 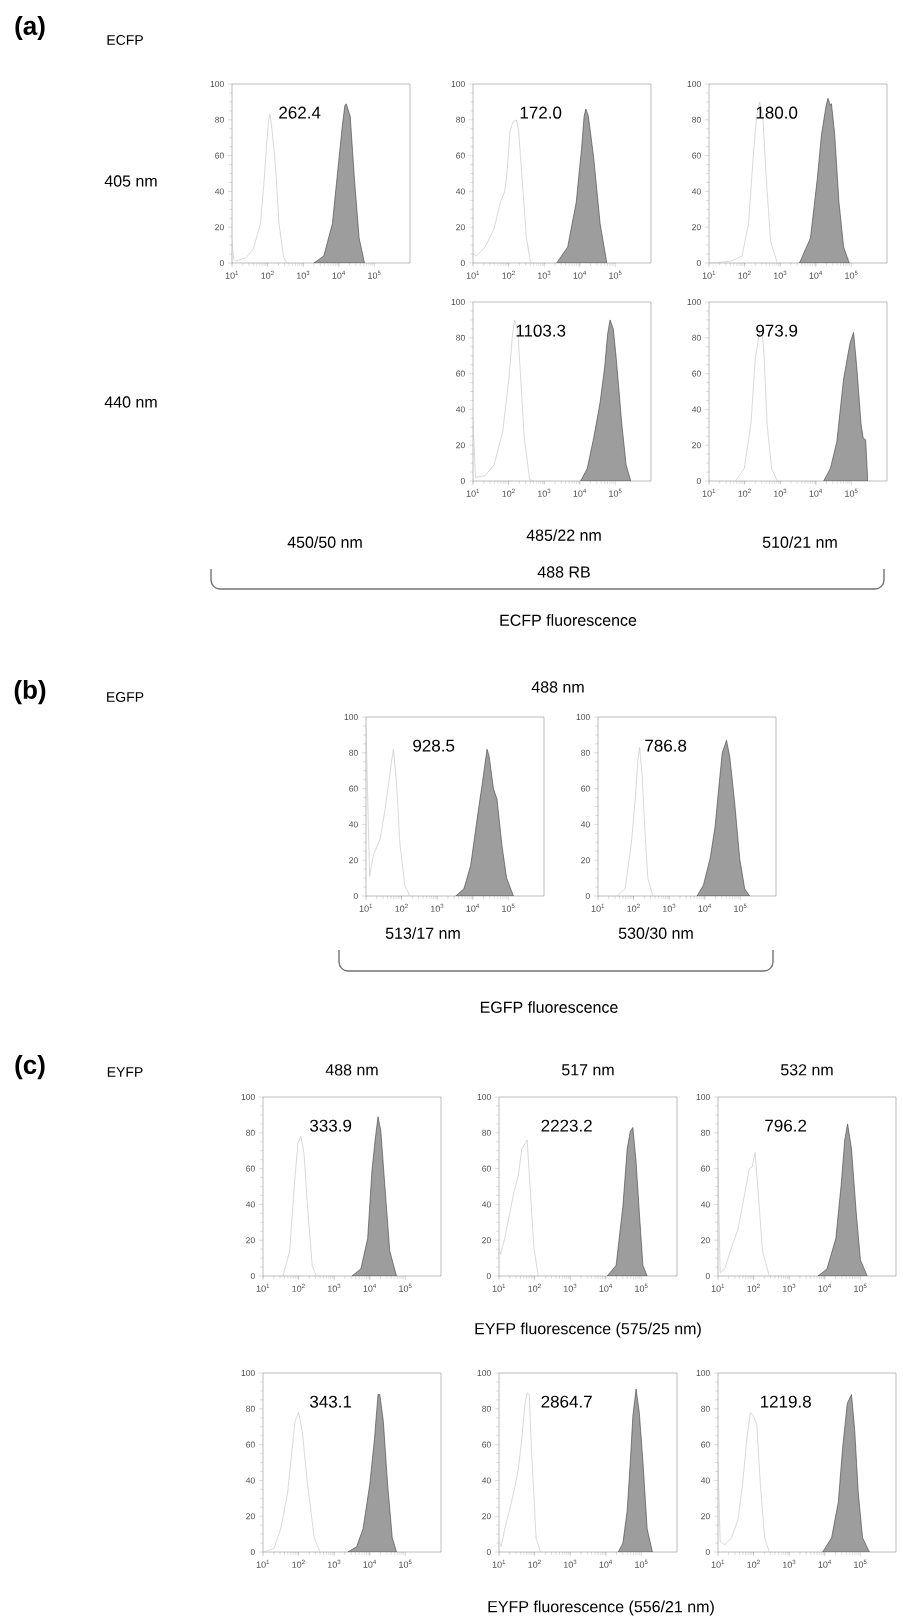 What do you see at coordinates (568, 620) in the screenshot?
I see `text: ECFP fluorescence` at bounding box center [568, 620].